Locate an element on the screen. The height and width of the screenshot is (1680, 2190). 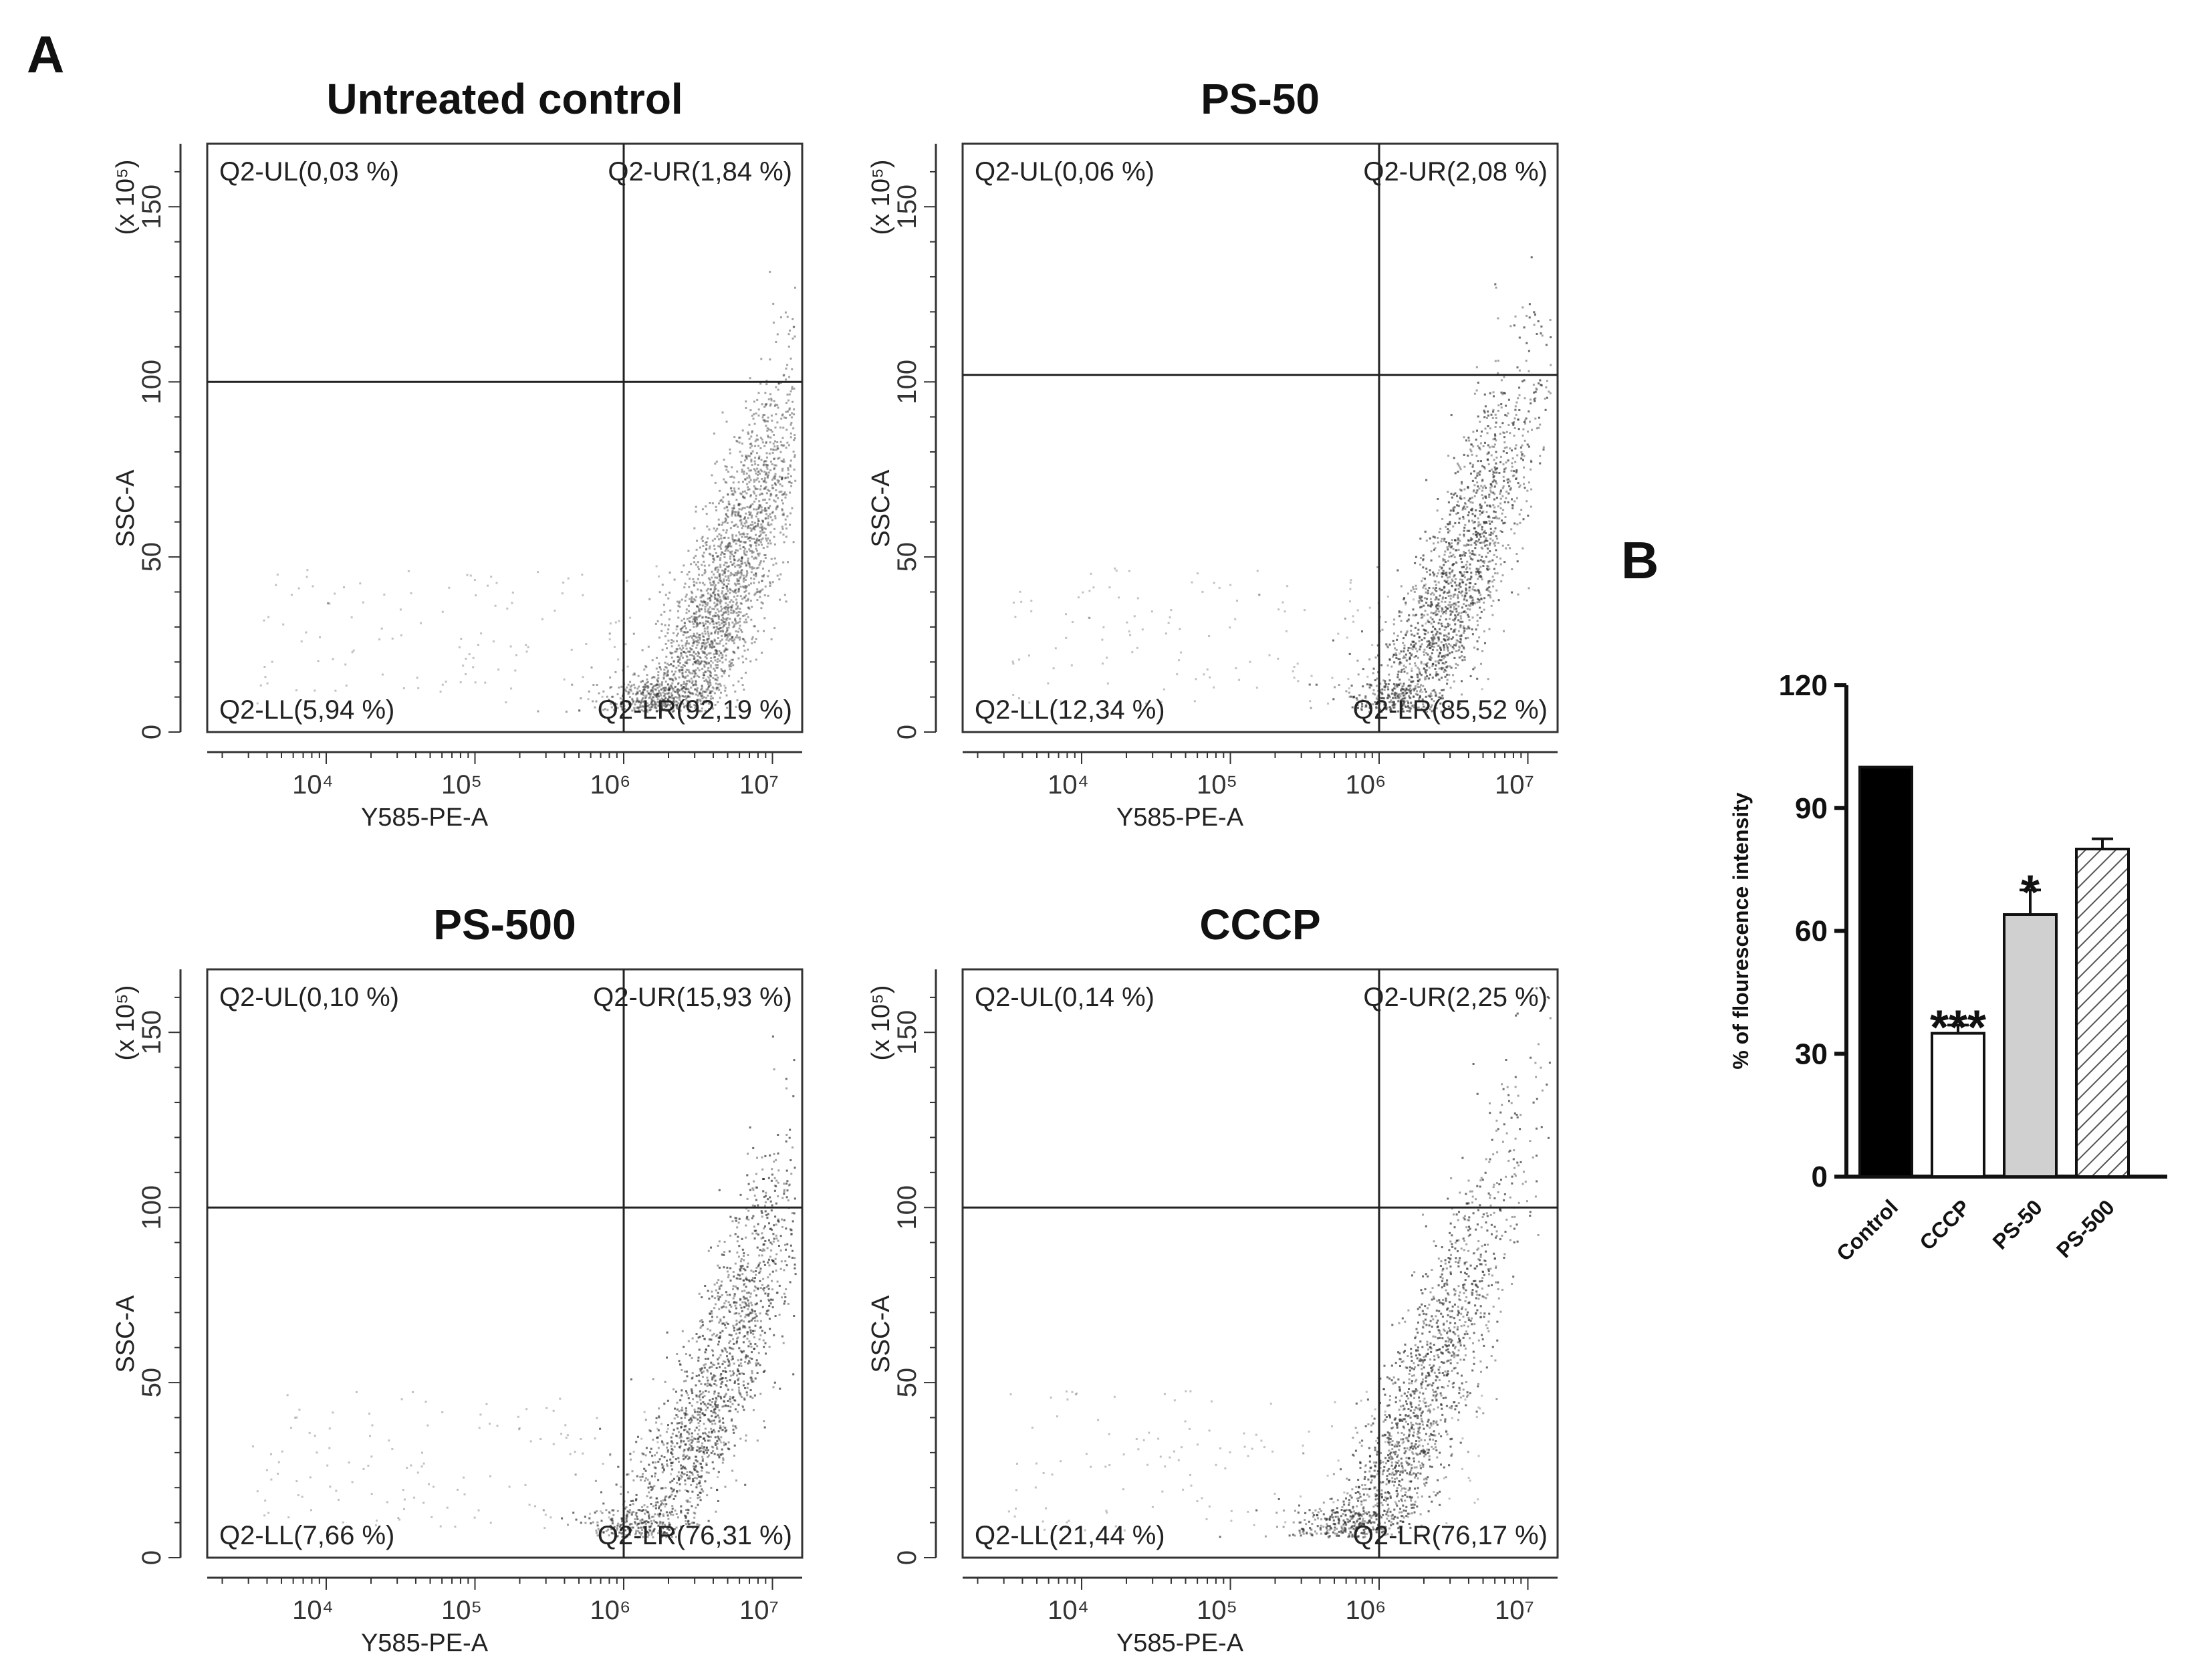
y-multiplier-label: (x 10⁵) is located at coordinates (126, 197).